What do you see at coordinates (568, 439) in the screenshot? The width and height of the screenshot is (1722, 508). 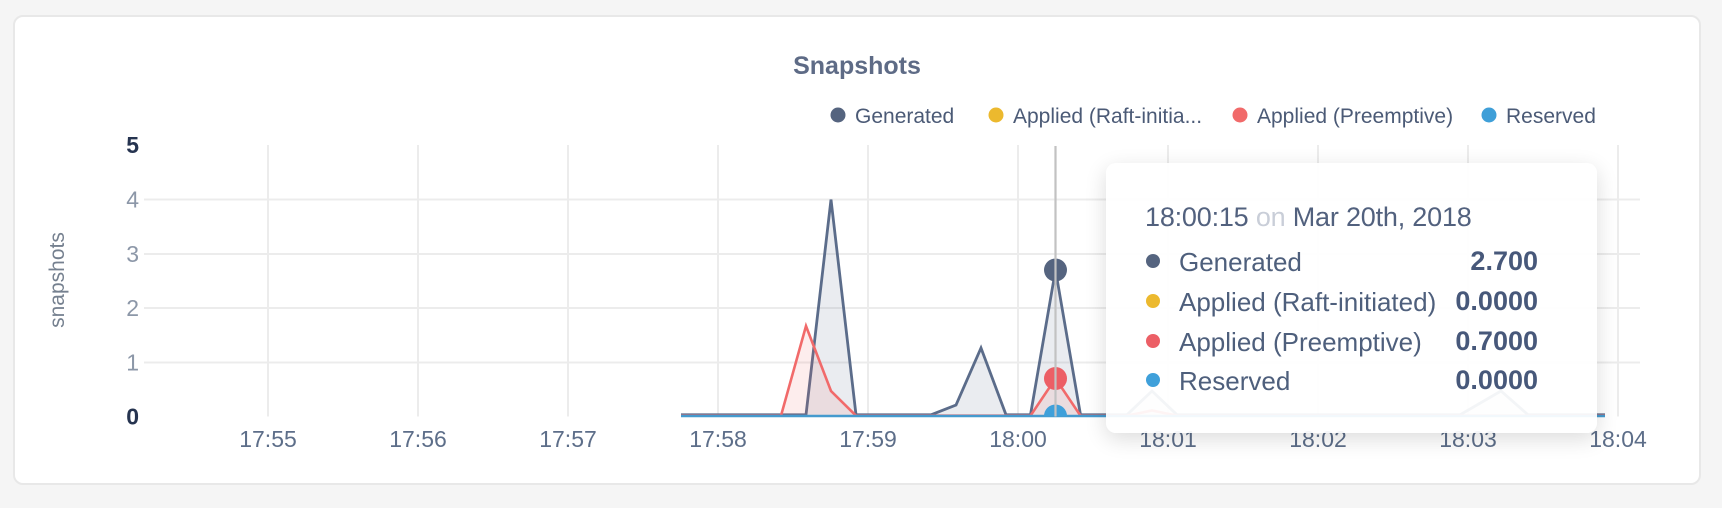 I see `svg-text: 17:57` at bounding box center [568, 439].